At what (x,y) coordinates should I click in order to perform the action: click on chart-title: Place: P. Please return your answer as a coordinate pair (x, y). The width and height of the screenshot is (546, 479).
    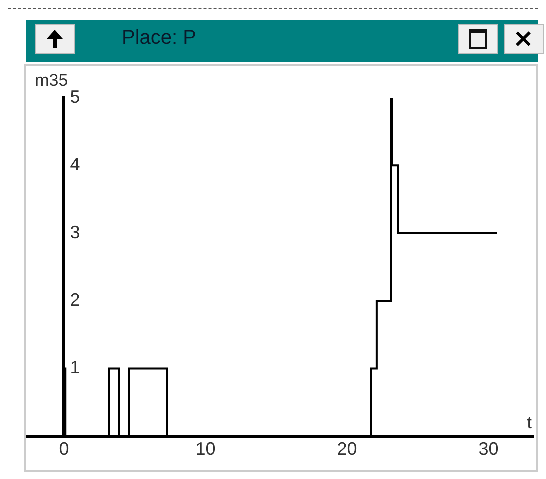
    Looking at the image, I should click on (159, 38).